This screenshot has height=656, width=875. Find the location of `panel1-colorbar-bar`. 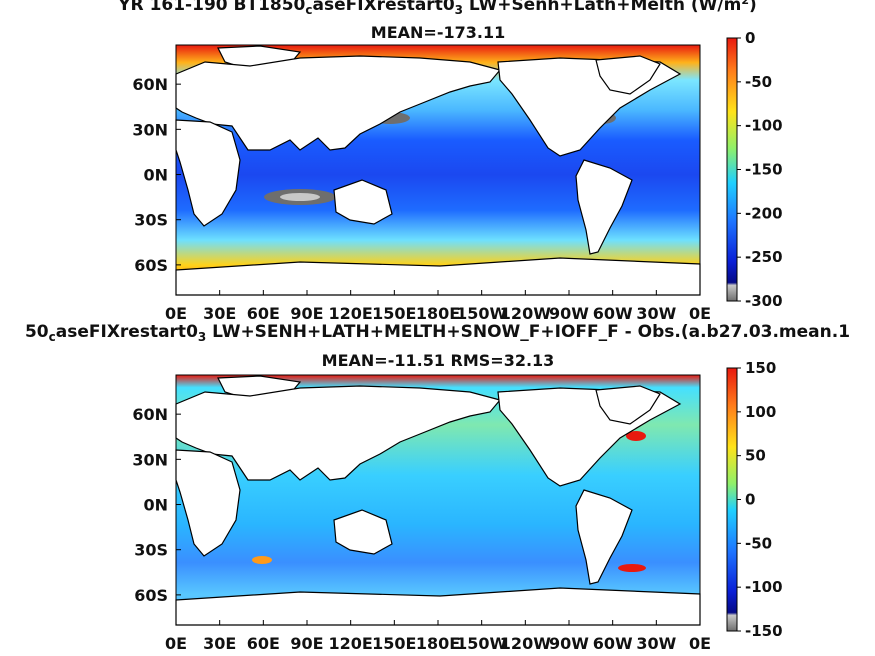

panel1-colorbar-bar is located at coordinates (732, 169).